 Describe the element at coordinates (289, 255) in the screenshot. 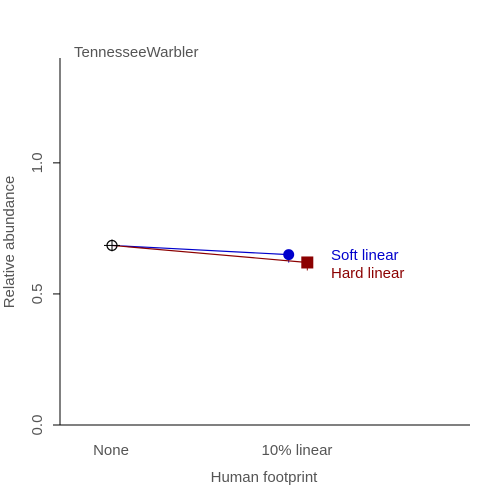

I see `data-point-soft-linear` at that location.